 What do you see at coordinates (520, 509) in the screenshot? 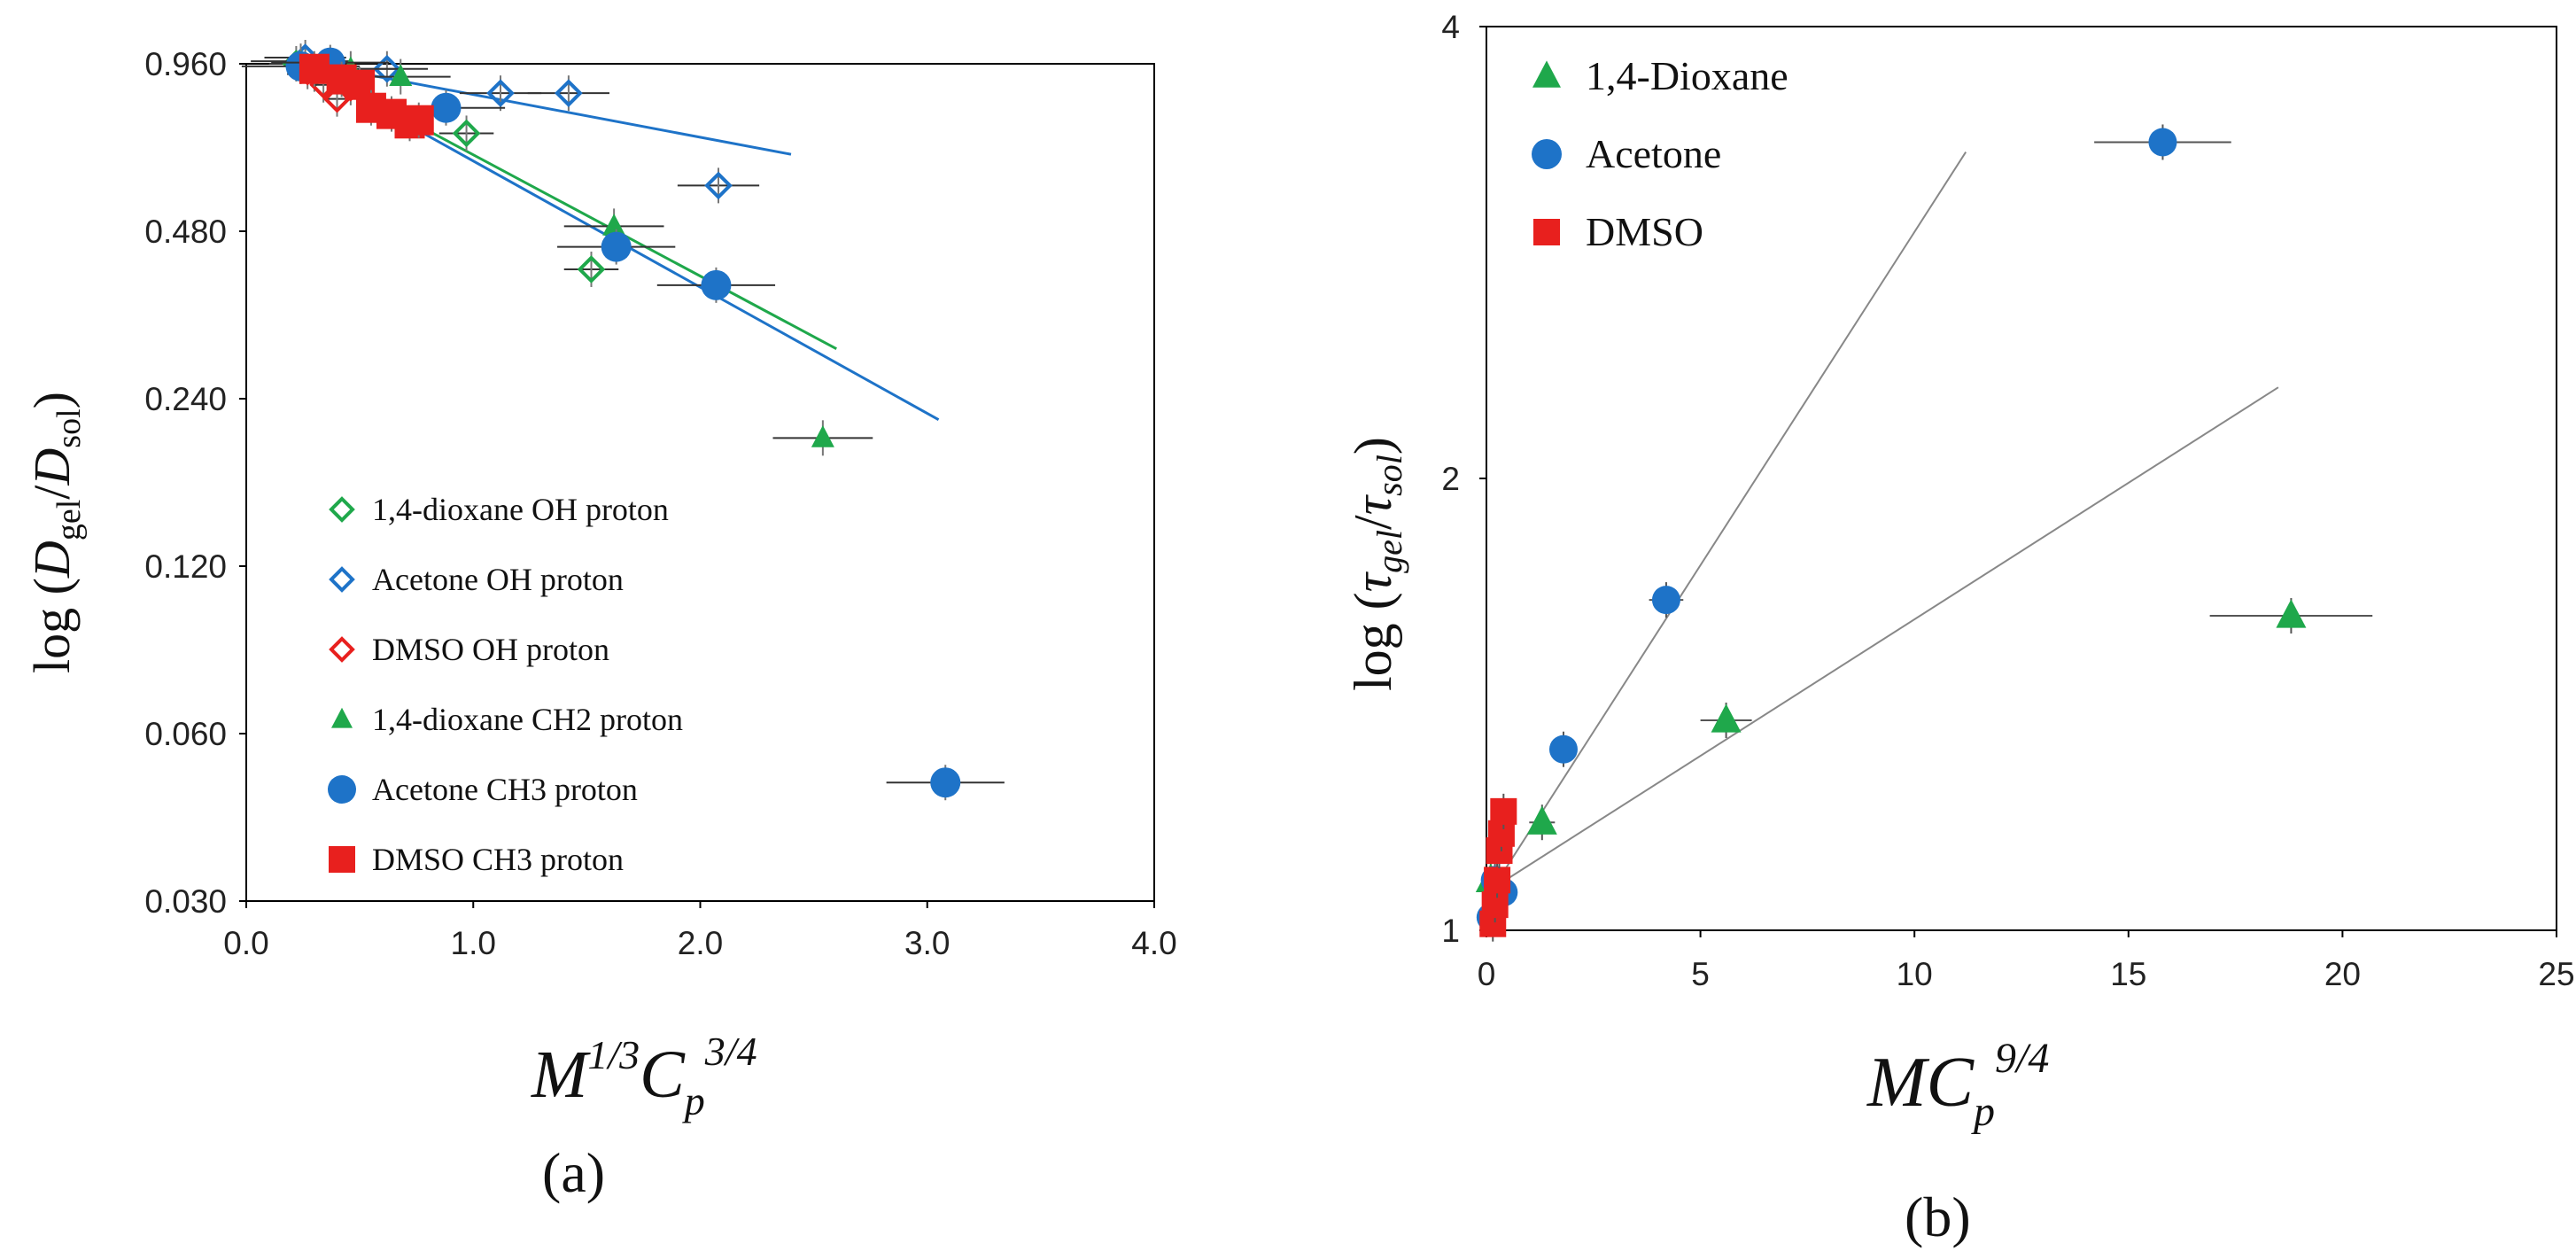
I see `panel-a-legend-label: 1,4-dioxane OH proton` at bounding box center [520, 509].